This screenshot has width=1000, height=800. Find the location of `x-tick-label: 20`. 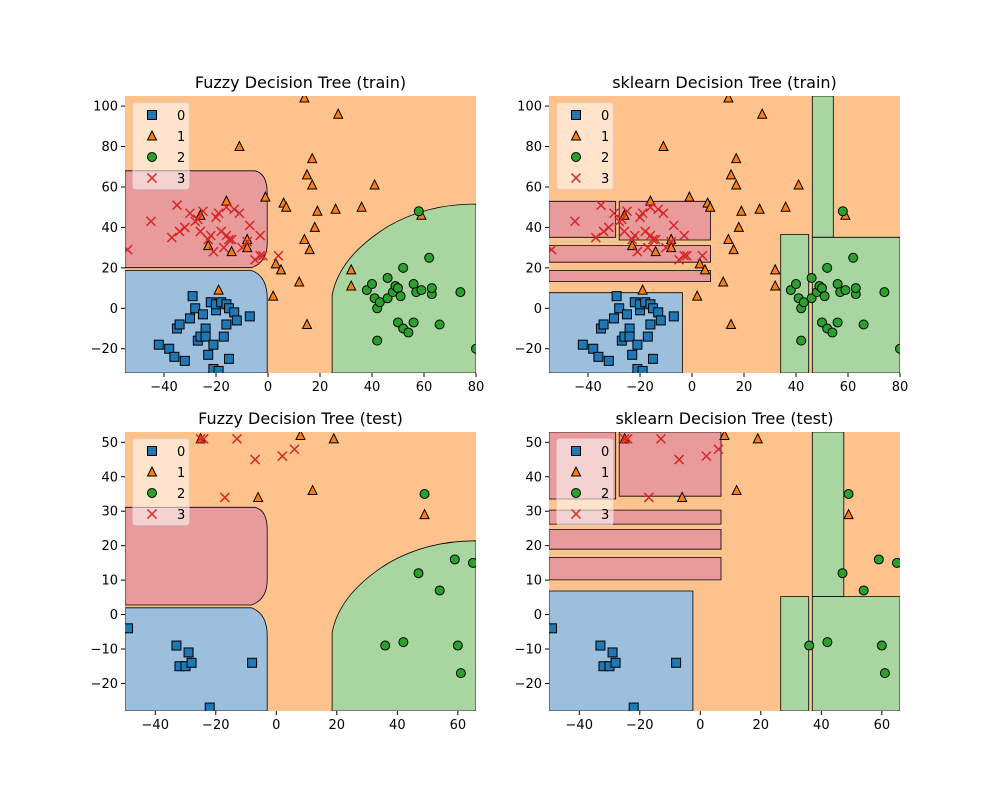

x-tick-label: 20 is located at coordinates (337, 725).